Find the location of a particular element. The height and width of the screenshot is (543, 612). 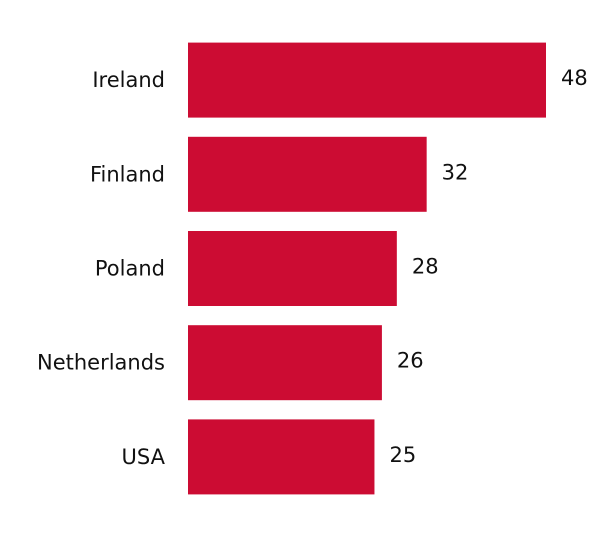

category-label: Finland is located at coordinates (127, 174).